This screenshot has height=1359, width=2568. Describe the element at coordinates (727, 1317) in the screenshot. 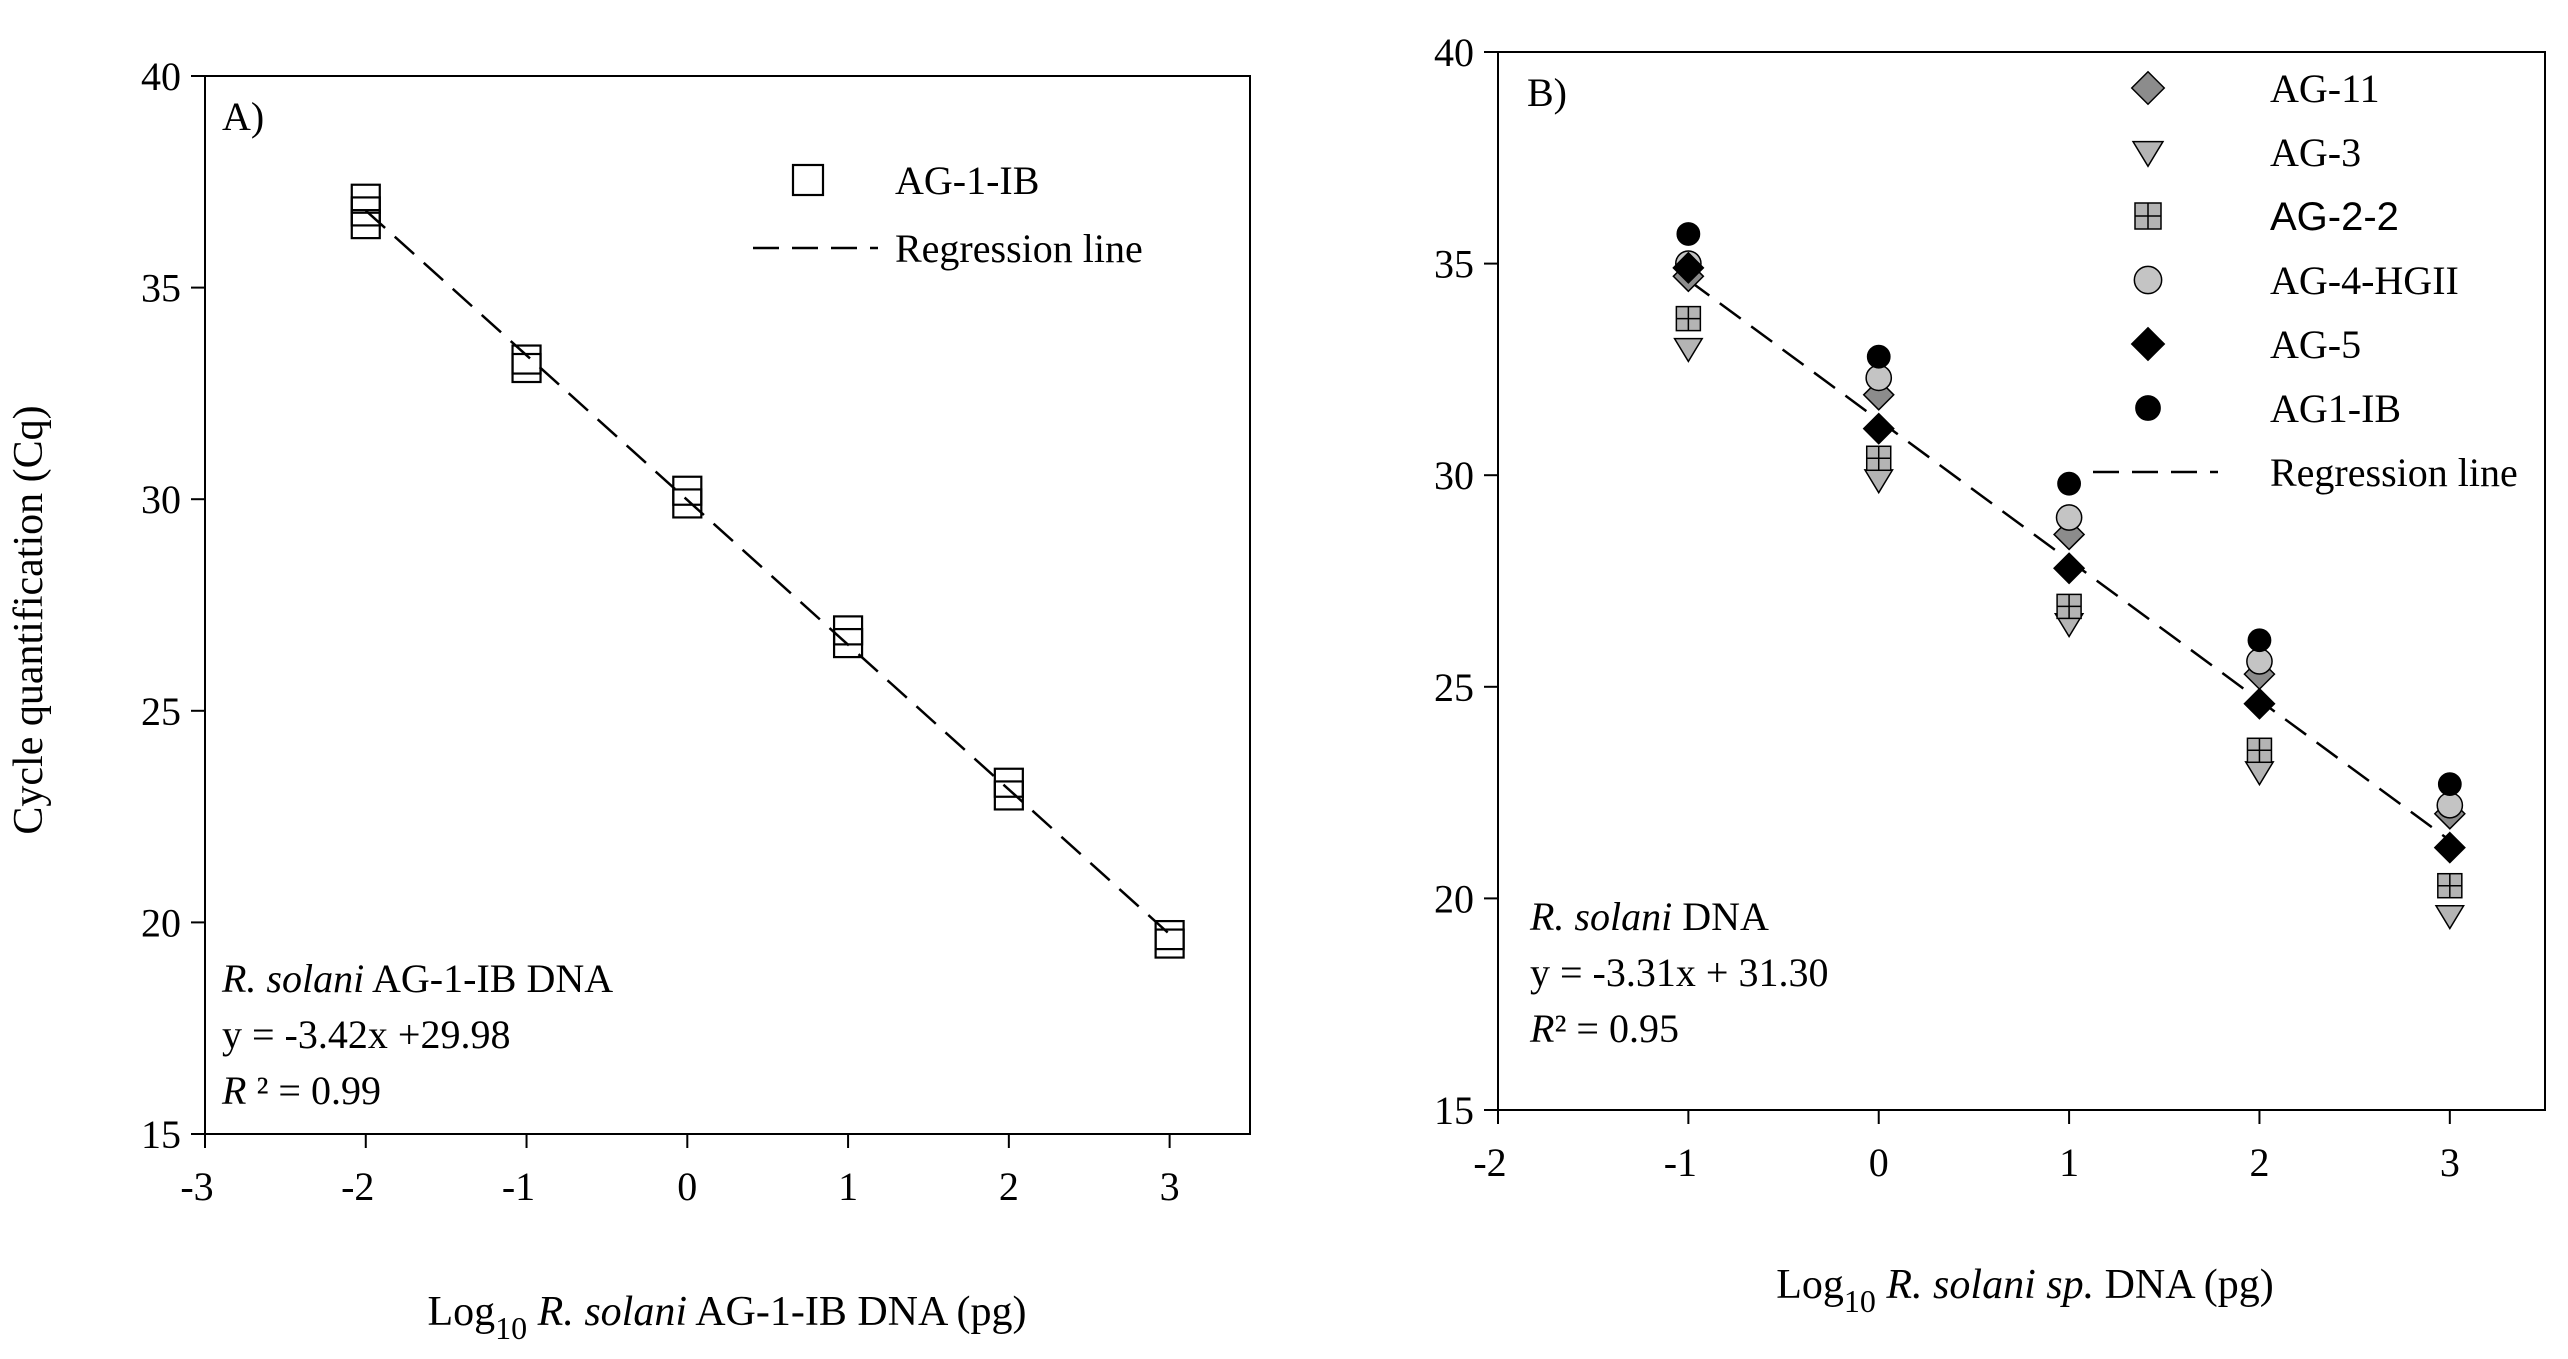

I see `x-axis-title: Log10 R. solani AG-1-IB DNA (pg)` at that location.